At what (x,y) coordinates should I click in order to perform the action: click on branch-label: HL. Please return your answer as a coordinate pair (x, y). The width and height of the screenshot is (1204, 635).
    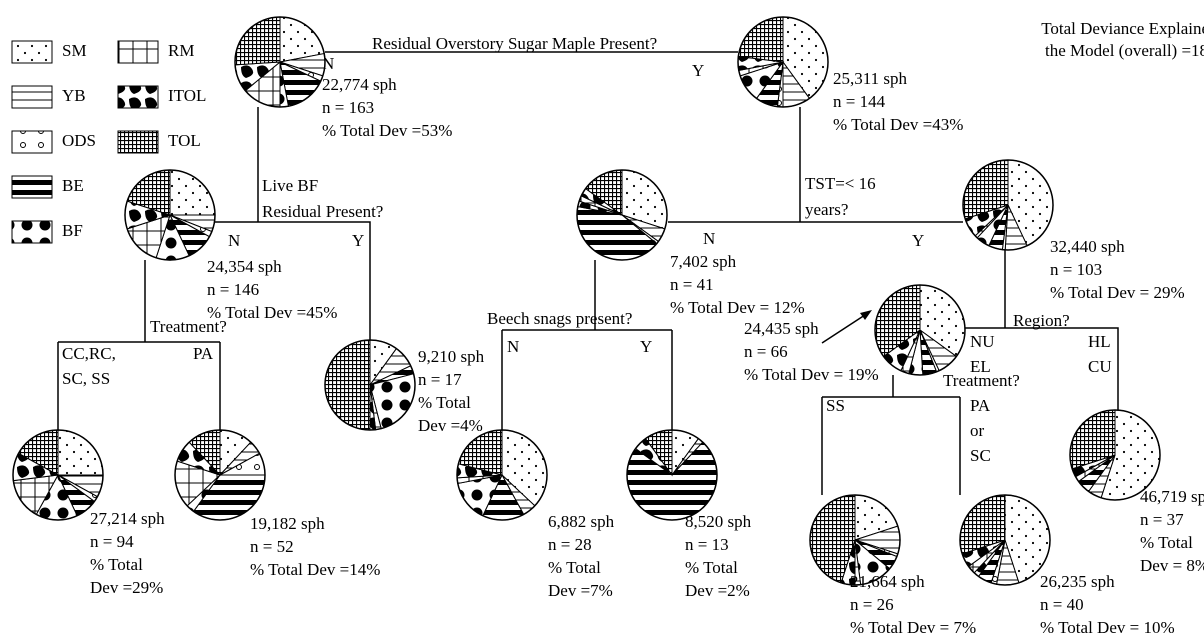
    Looking at the image, I should click on (1099, 341).